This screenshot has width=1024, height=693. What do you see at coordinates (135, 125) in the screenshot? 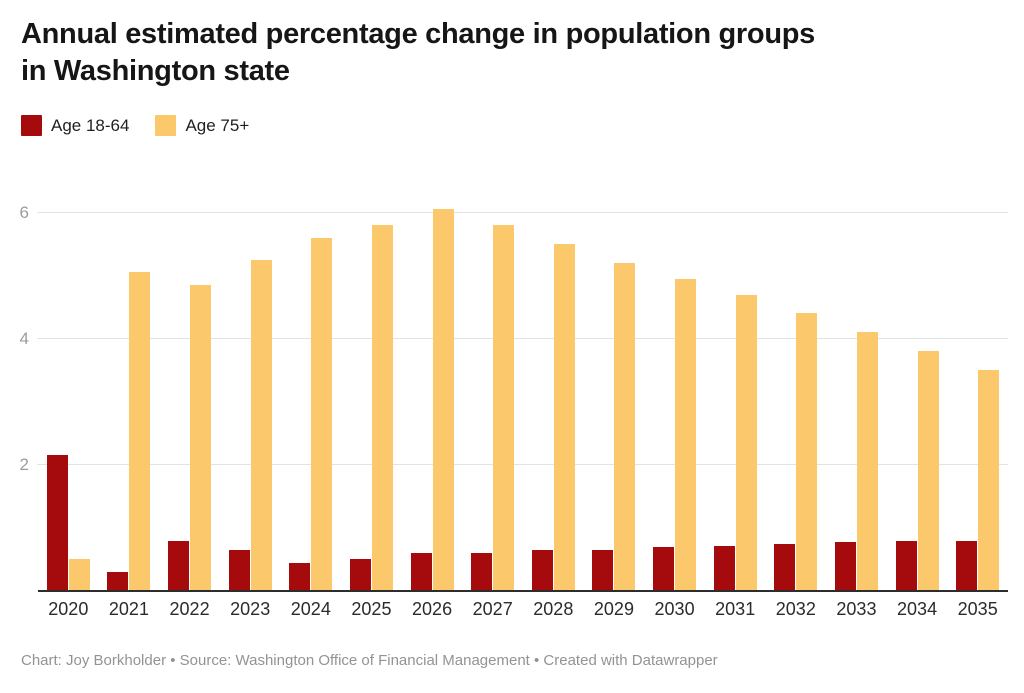
I see `legend: Age 18-64 Age 75+` at bounding box center [135, 125].